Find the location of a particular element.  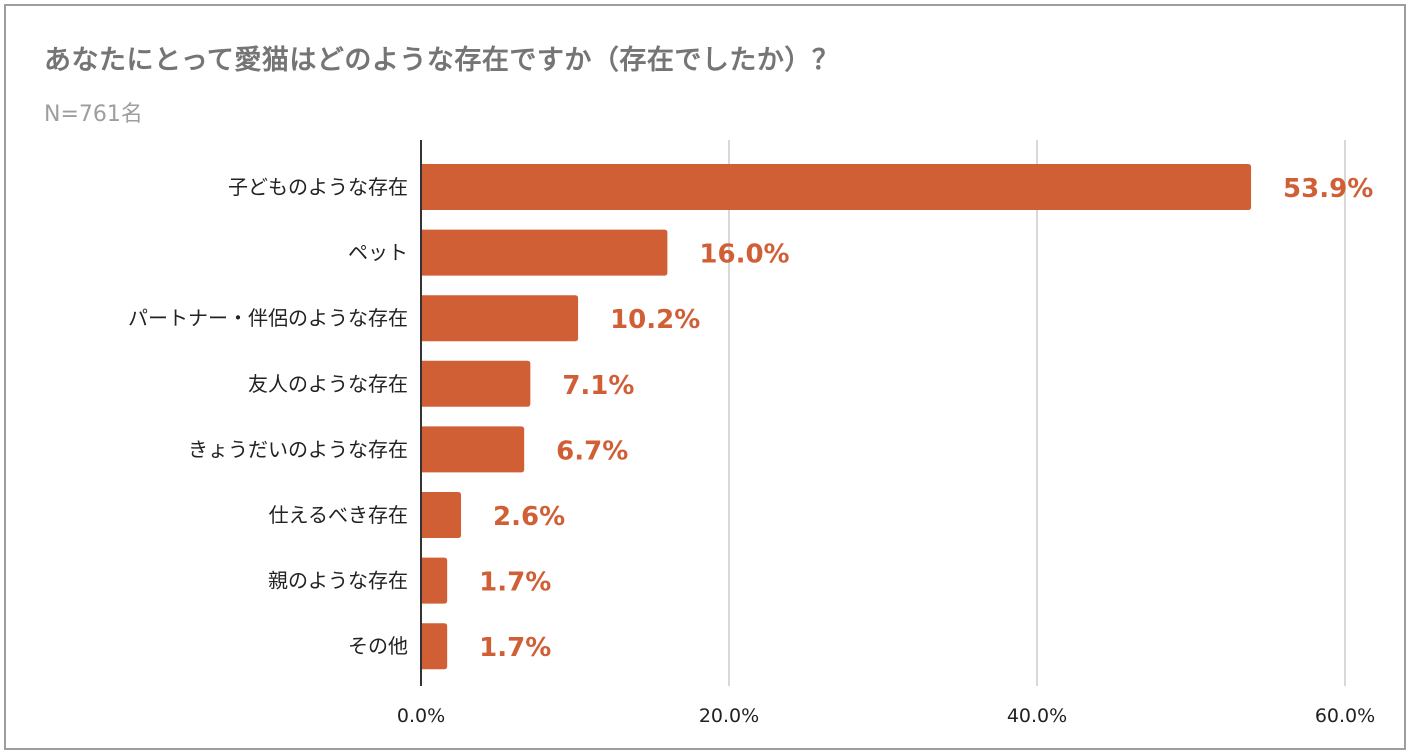

value-label: 10.2% is located at coordinates (655, 320).